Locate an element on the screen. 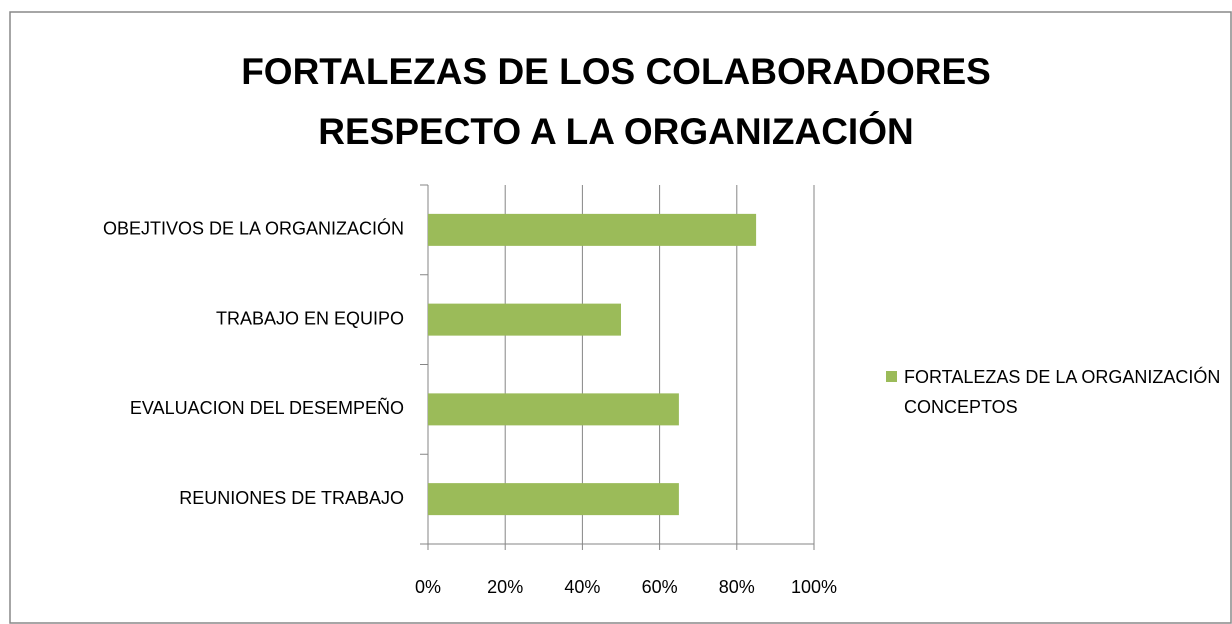  x-tick-label: 0% is located at coordinates (428, 587).